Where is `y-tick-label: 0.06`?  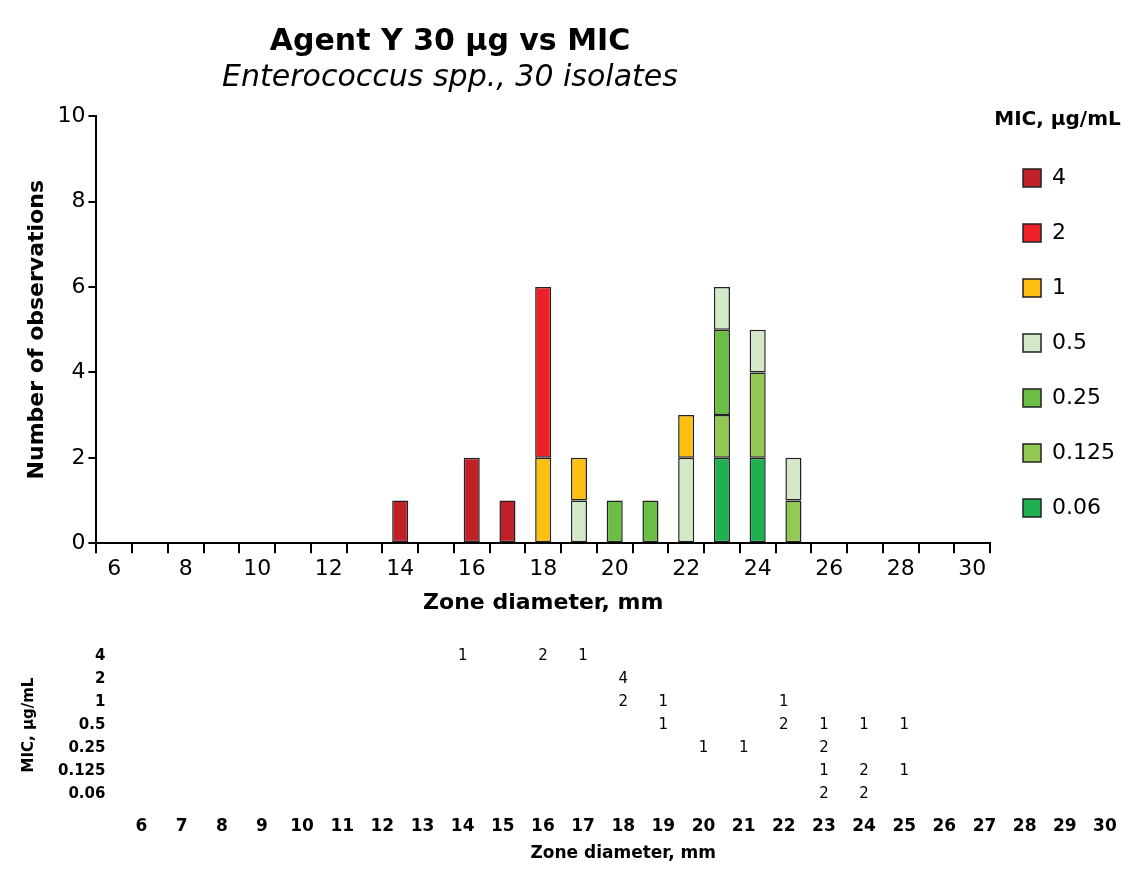
y-tick-label: 0.06 is located at coordinates (87, 792).